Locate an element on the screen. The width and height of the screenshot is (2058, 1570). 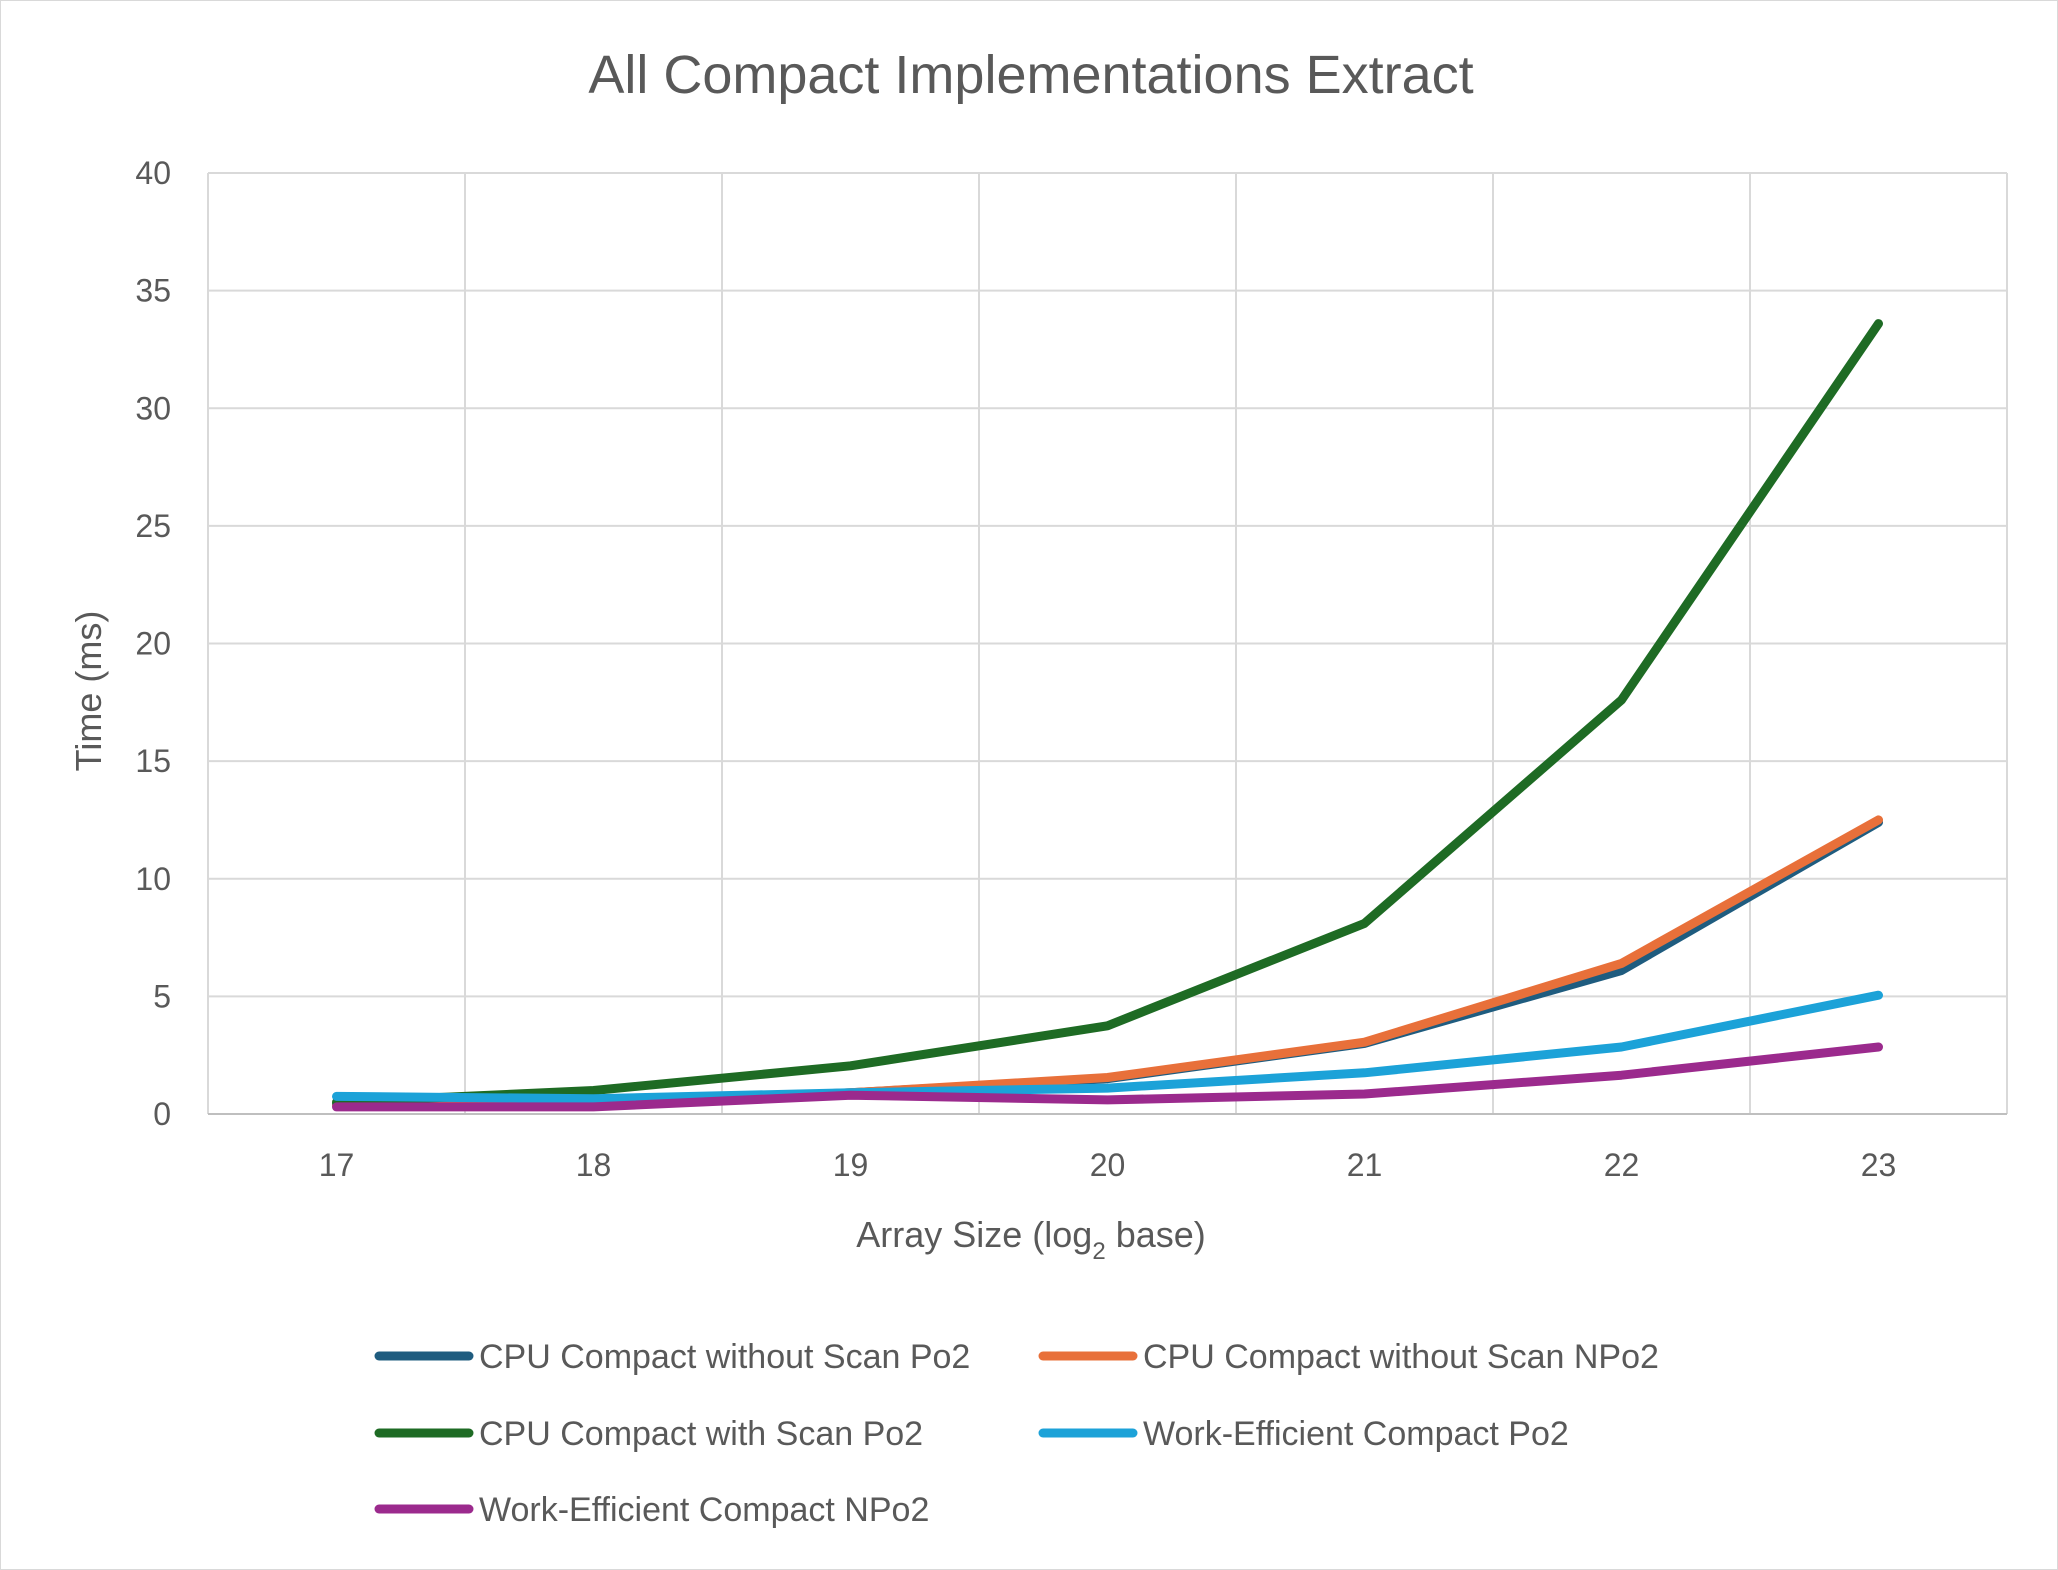
legend-label: Work-Efficient Compact NPo2 is located at coordinates (704, 1510).